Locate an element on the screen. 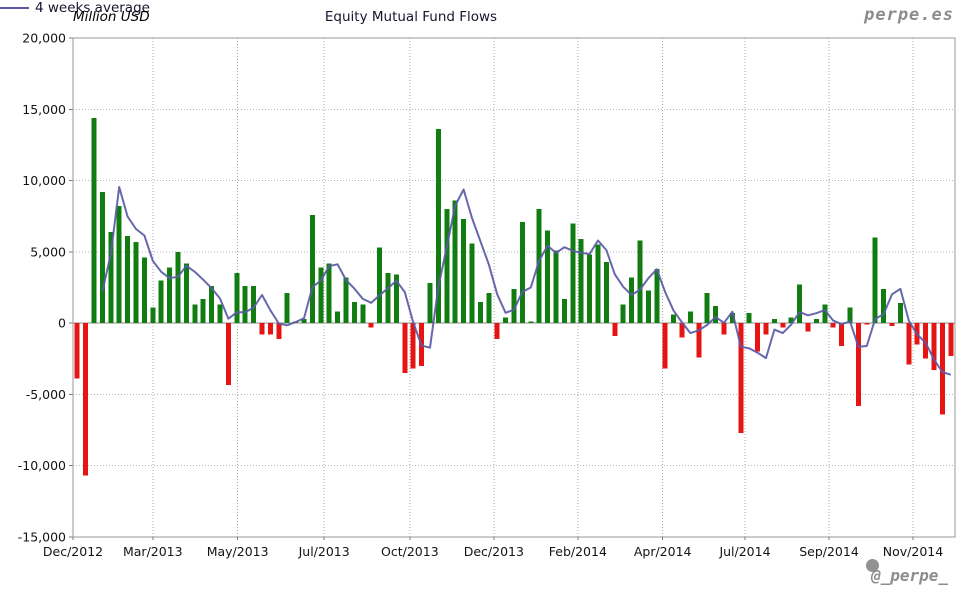 The width and height of the screenshot is (980, 600). y-axis-label: 10,000 is located at coordinates (44, 180).